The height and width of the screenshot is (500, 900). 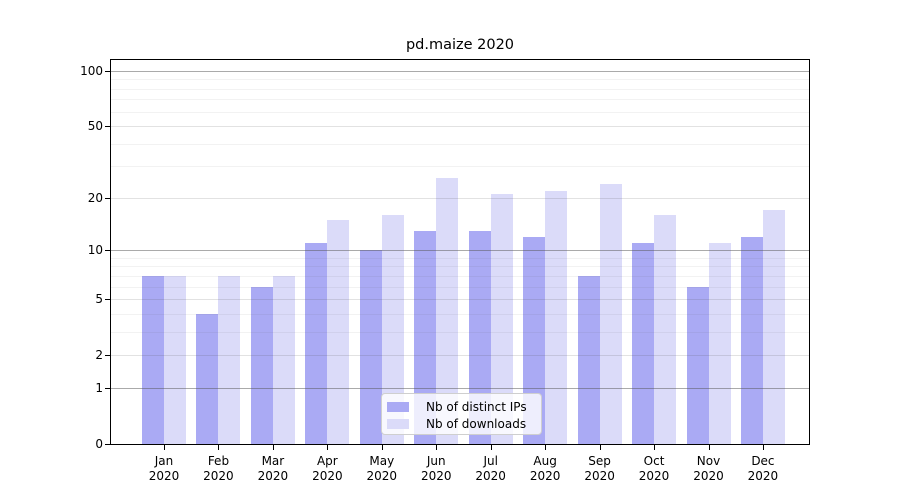 What do you see at coordinates (599, 461) in the screenshot?
I see `x-tick-month: Sep` at bounding box center [599, 461].